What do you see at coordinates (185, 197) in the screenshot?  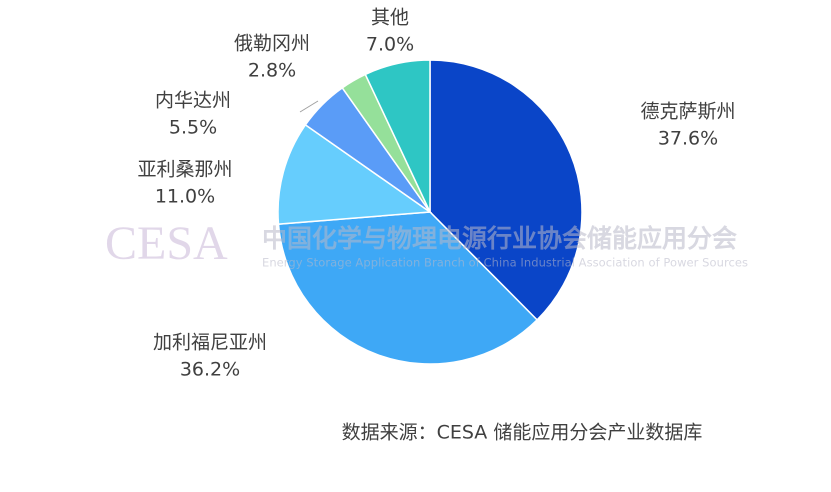 I see `slice-value-label: 11.0%` at bounding box center [185, 197].